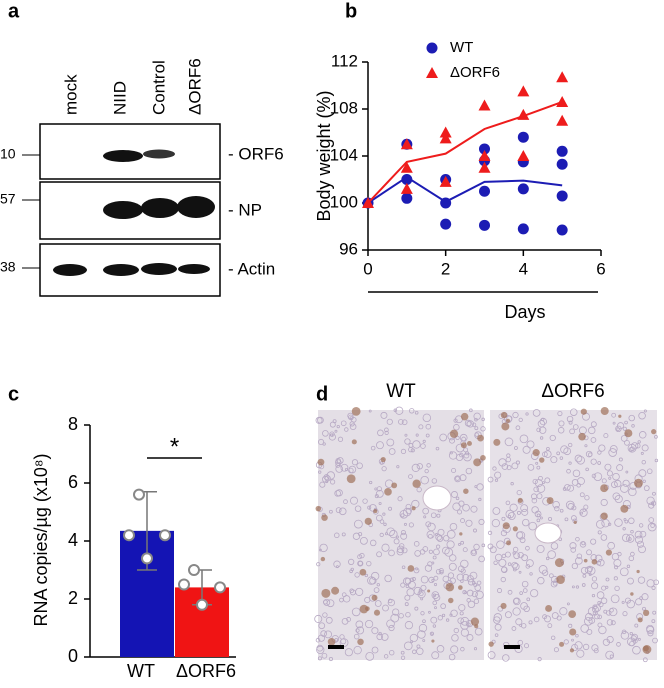 The image size is (664, 688). Describe the element at coordinates (134, 212) in the screenshot. I see `blot-bands` at that location.